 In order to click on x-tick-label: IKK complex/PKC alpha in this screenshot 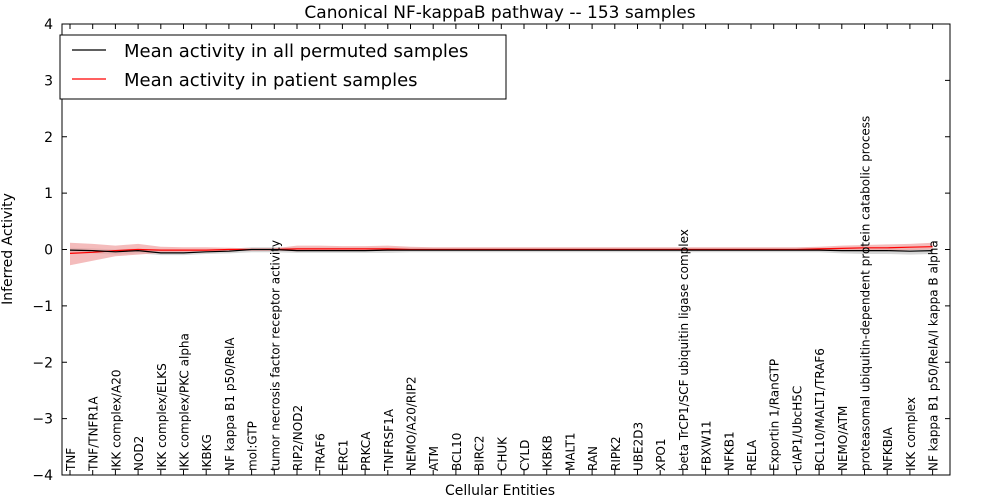, I will do `click(185, 402)`.